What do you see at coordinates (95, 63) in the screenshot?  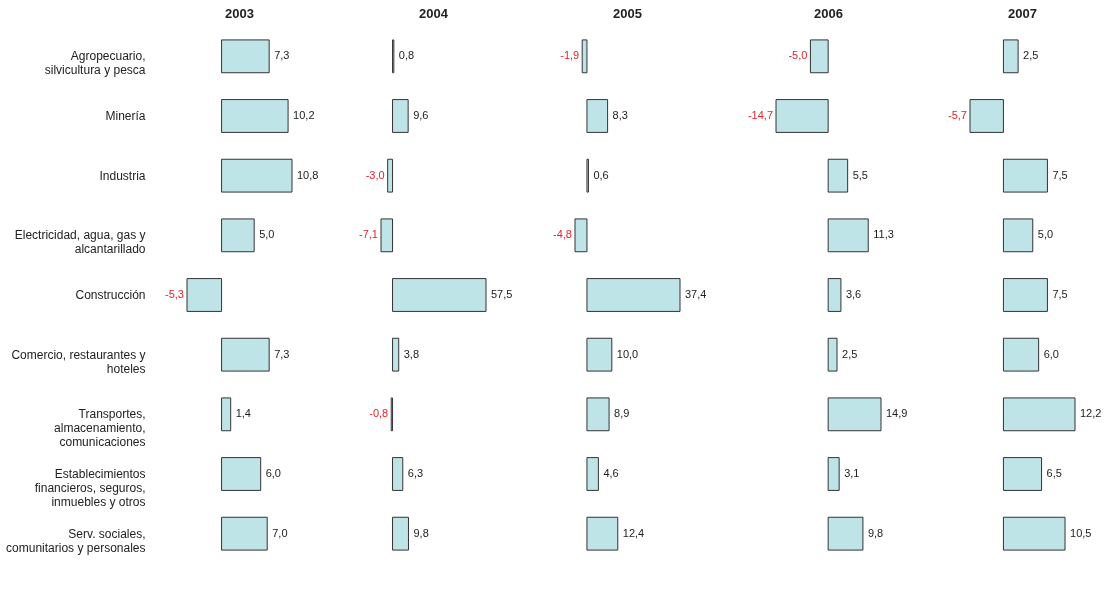 I see `y-tick-label: Agropecuario, silvicultura y pesca` at bounding box center [95, 63].